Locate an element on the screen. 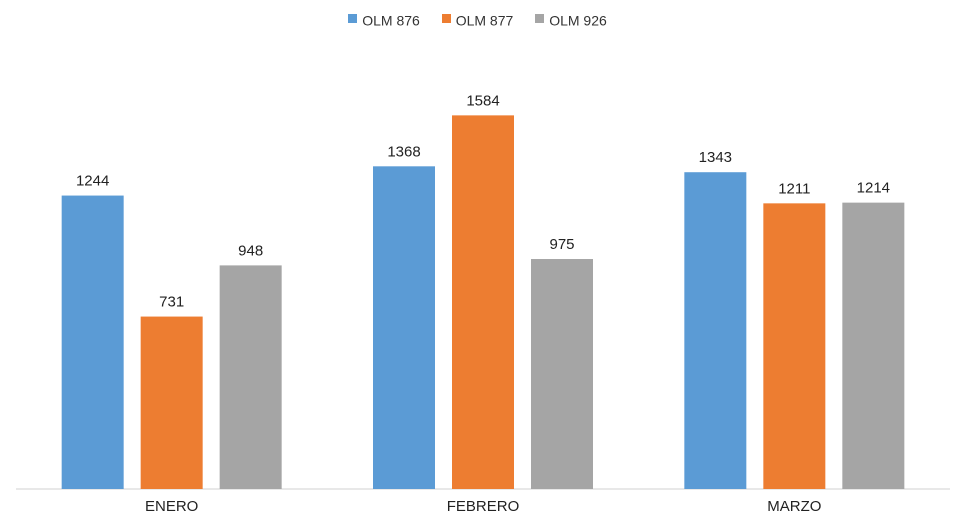 Image resolution: width=955 pixels, height=518 pixels. data-label-olm-876-febrero: 1368 is located at coordinates (403, 151).